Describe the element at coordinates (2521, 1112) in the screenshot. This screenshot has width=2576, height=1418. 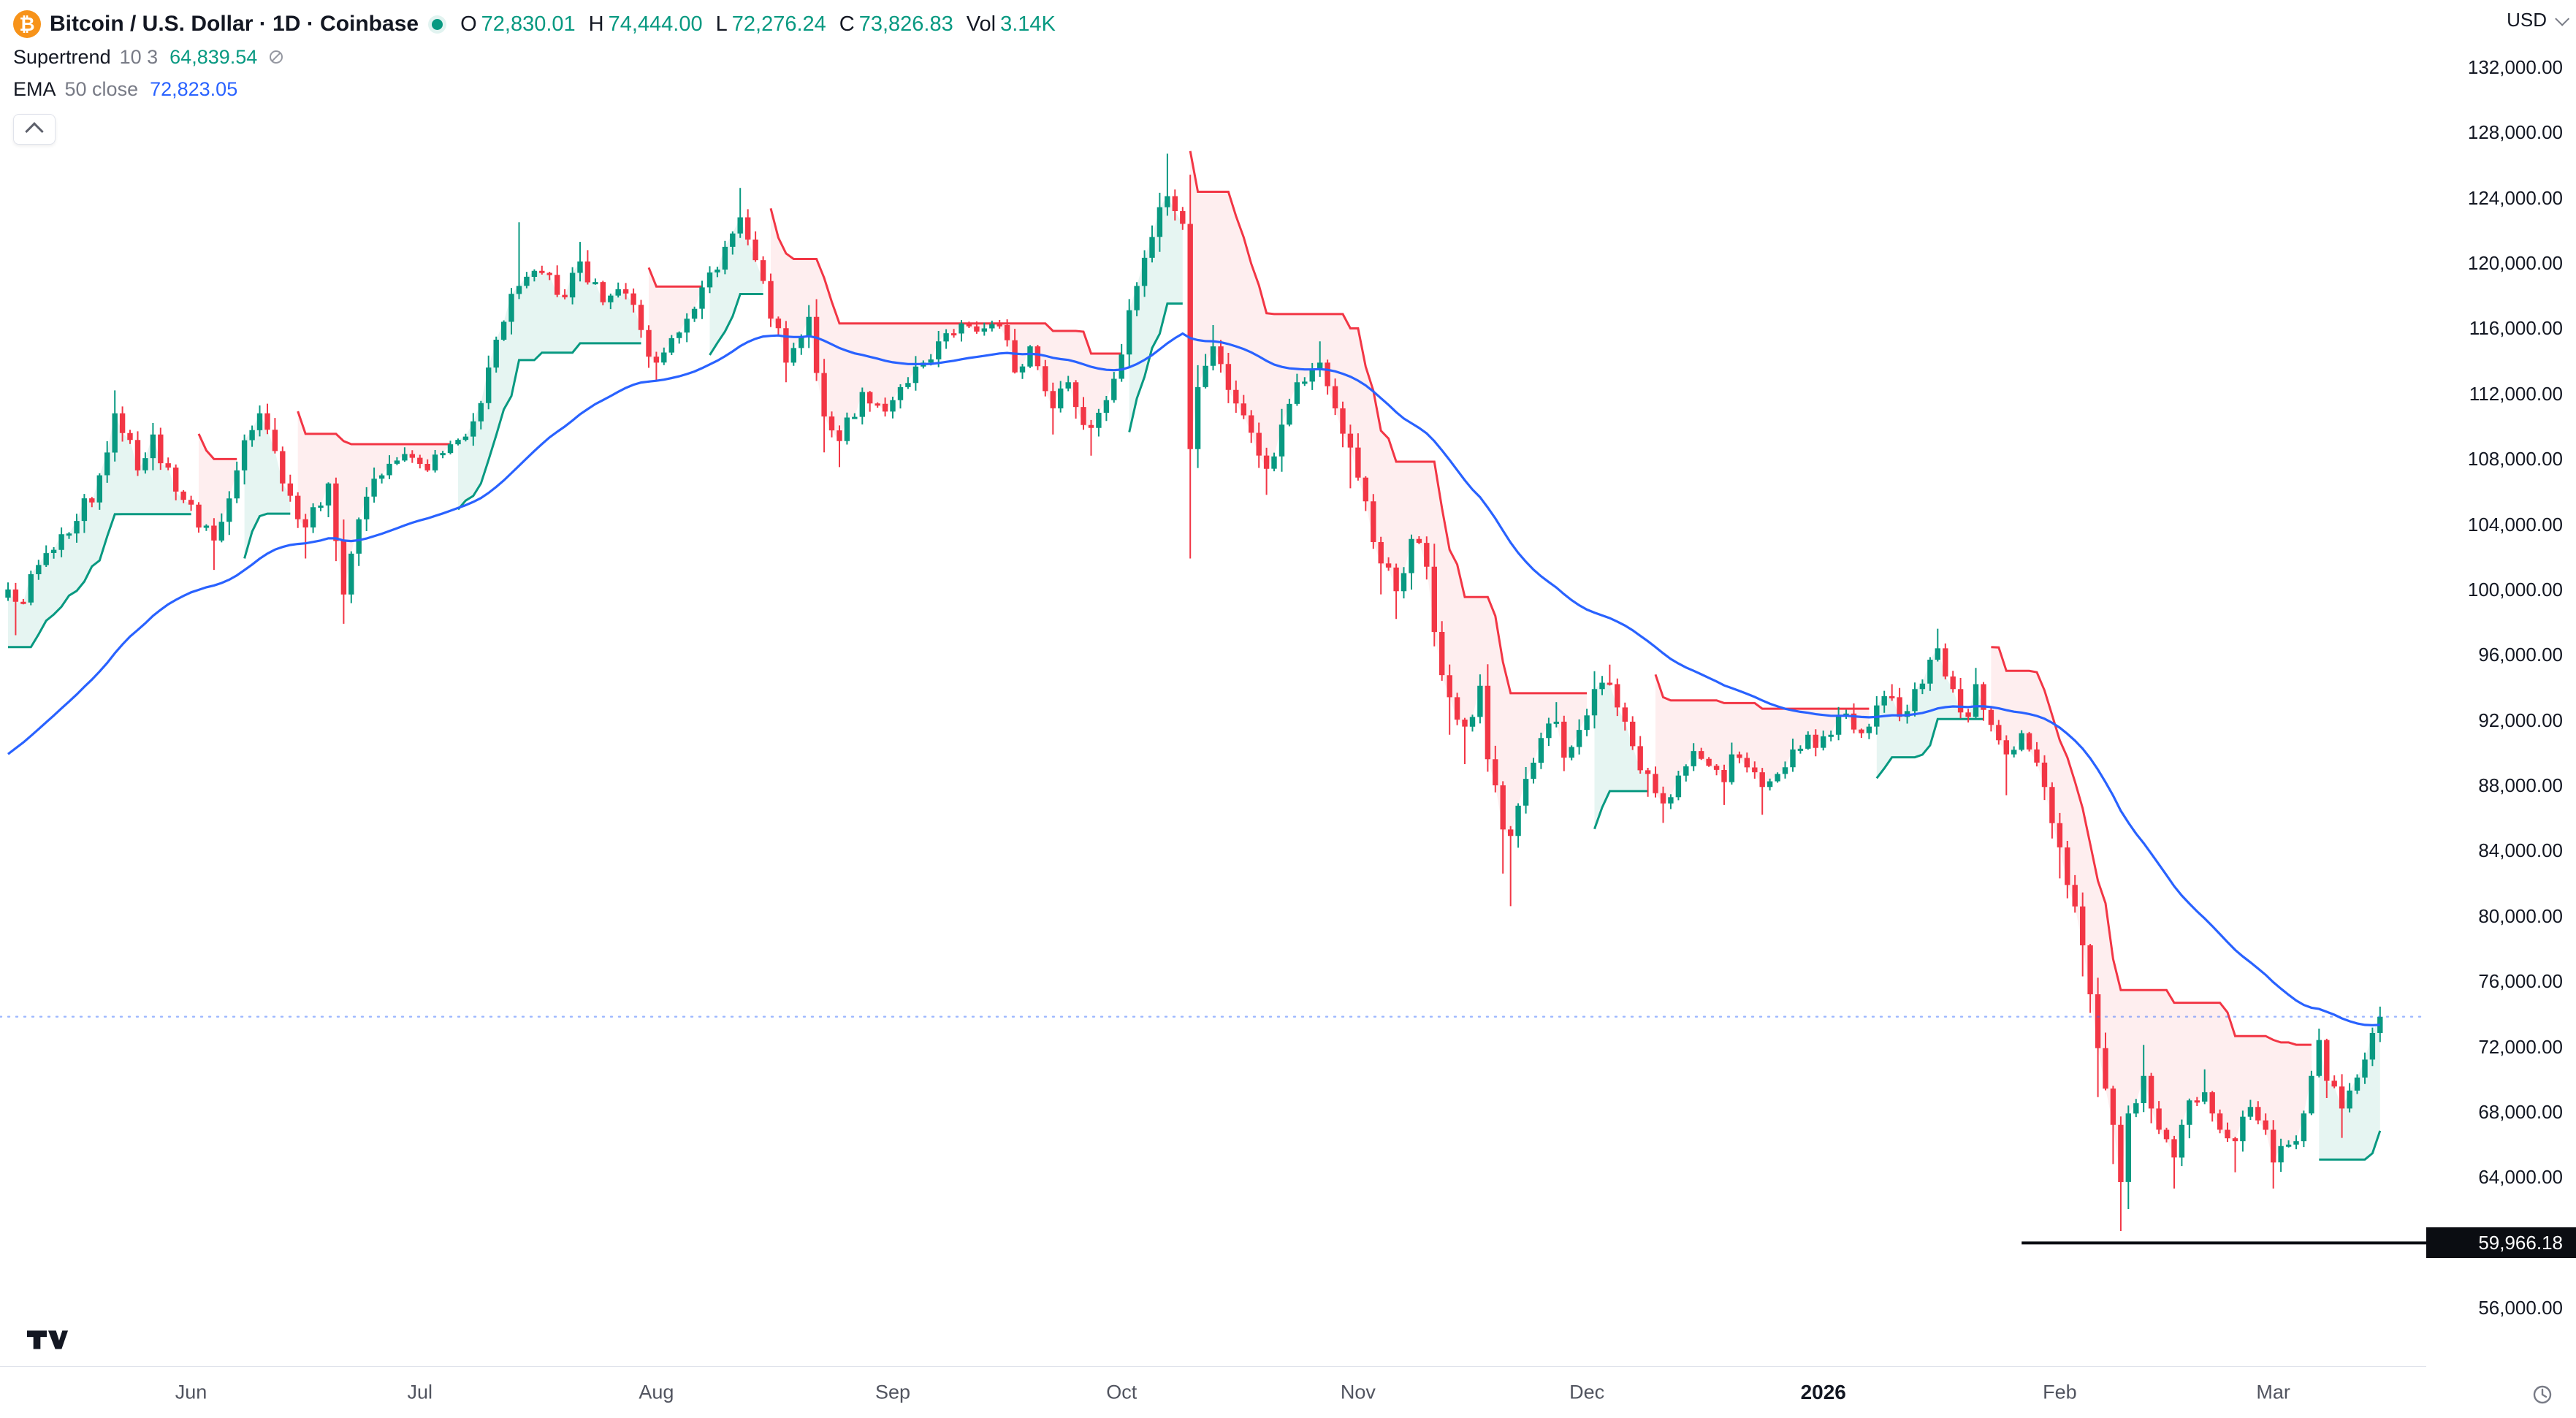
I see `price-axis-label: 68,000.00` at that location.